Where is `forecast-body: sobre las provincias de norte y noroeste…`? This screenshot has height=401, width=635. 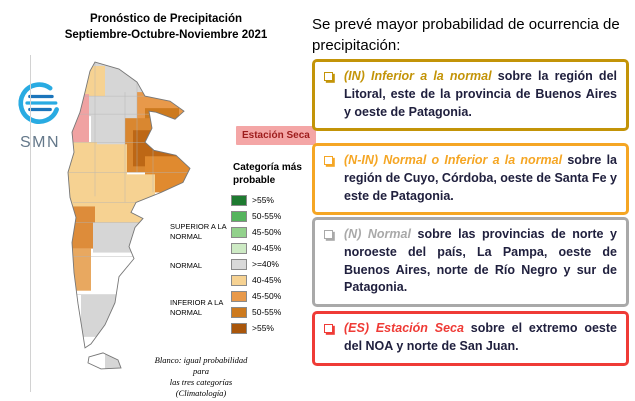 forecast-body: sobre las provincias de norte y noroeste… is located at coordinates (480, 261).